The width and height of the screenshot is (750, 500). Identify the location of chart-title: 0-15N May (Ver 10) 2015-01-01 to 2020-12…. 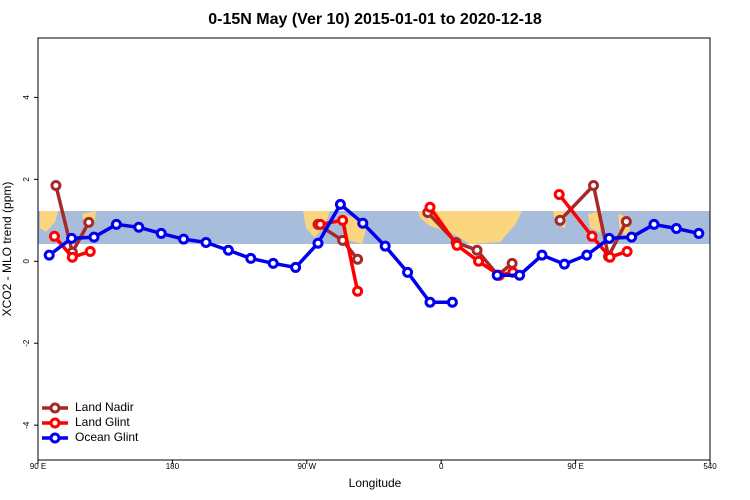
(375, 19).